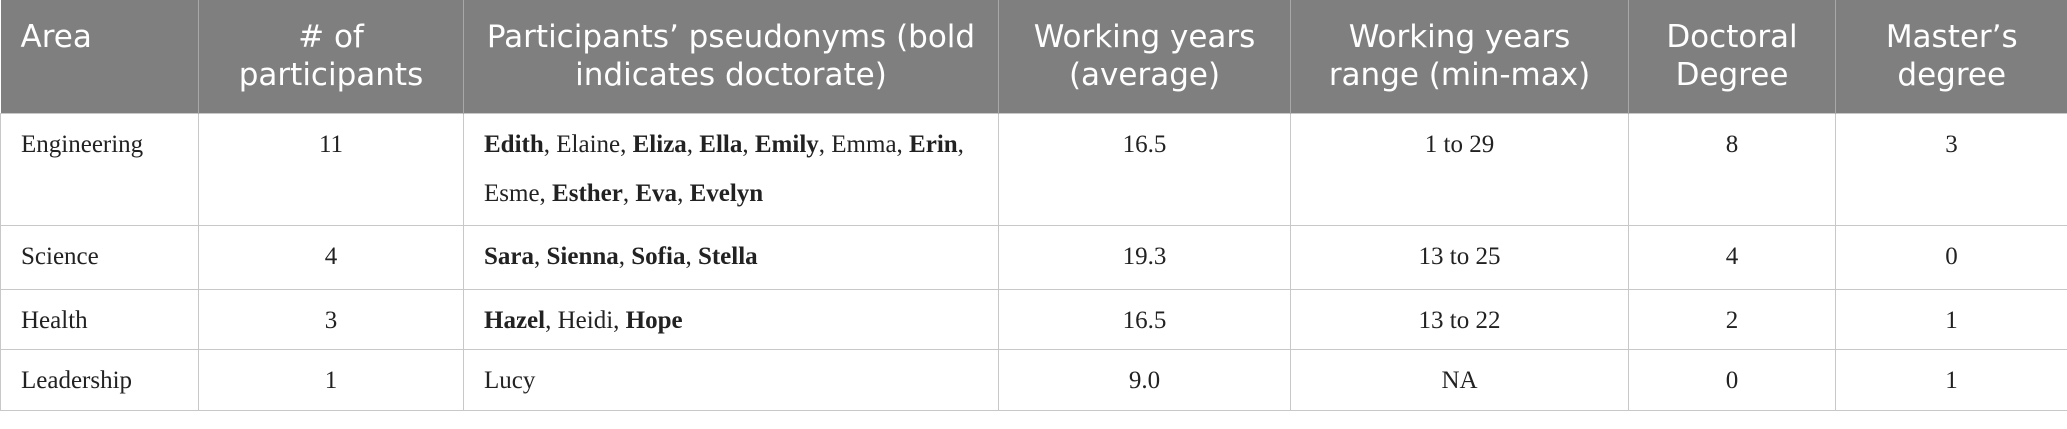 This screenshot has width=2067, height=429. What do you see at coordinates (933, 144) in the screenshot?
I see `pseudonym: Erin` at bounding box center [933, 144].